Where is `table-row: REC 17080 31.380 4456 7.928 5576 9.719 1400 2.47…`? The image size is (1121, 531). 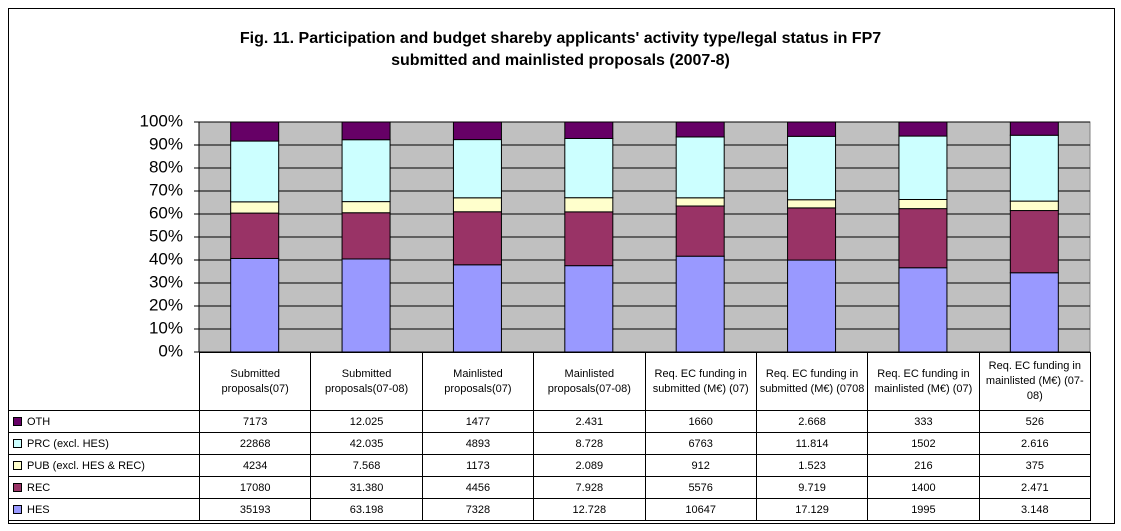 table-row: REC 17080 31.380 4456 7.928 5576 9.719 1400 2.47… is located at coordinates (550, 487).